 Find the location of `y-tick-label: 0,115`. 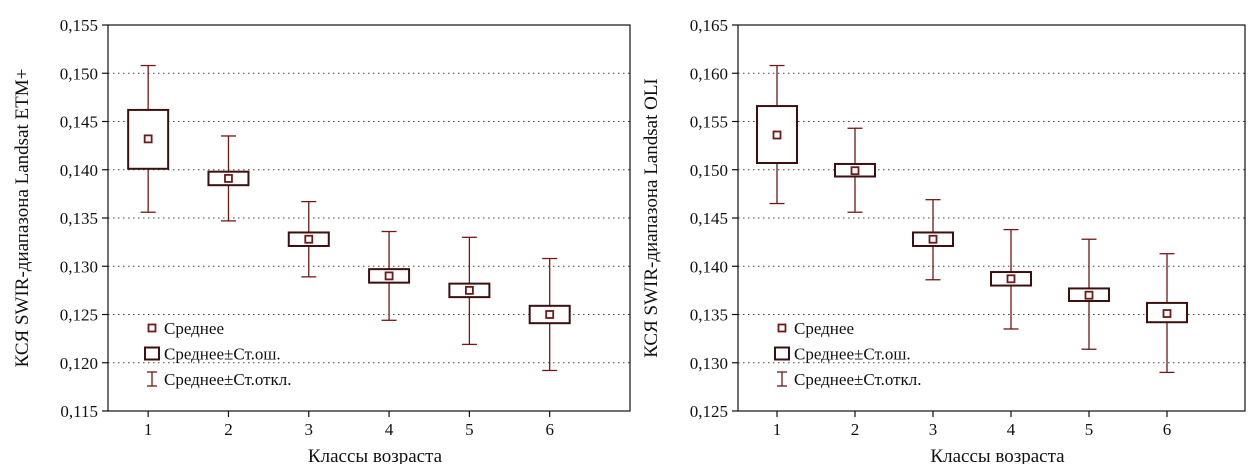

y-tick-label: 0,115 is located at coordinates (79, 411).